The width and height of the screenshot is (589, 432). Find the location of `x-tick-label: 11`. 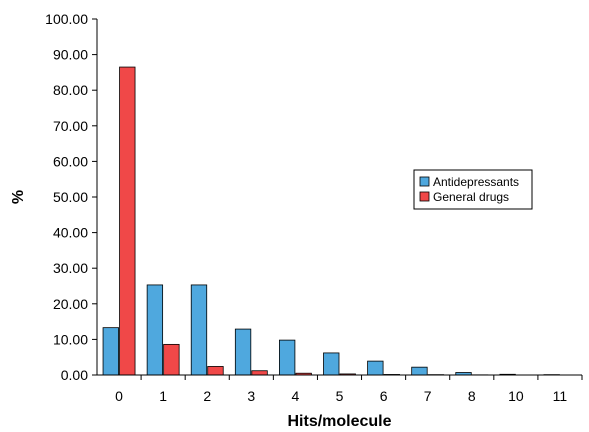

x-tick-label: 11 is located at coordinates (560, 396).